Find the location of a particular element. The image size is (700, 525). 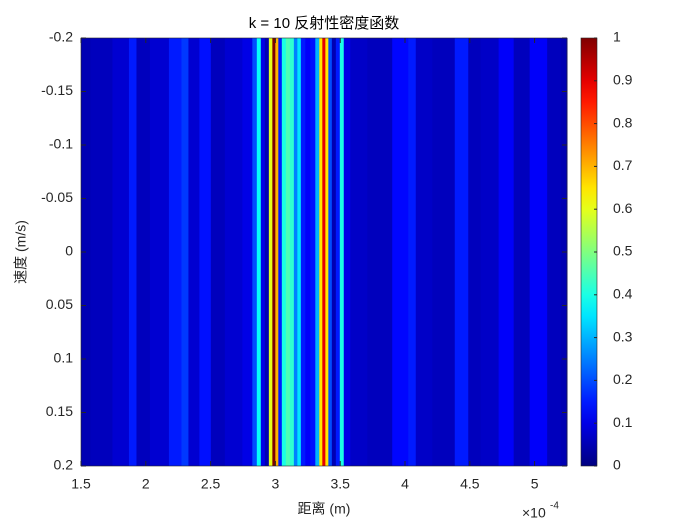

x-tick-label: 4 is located at coordinates (405, 484).